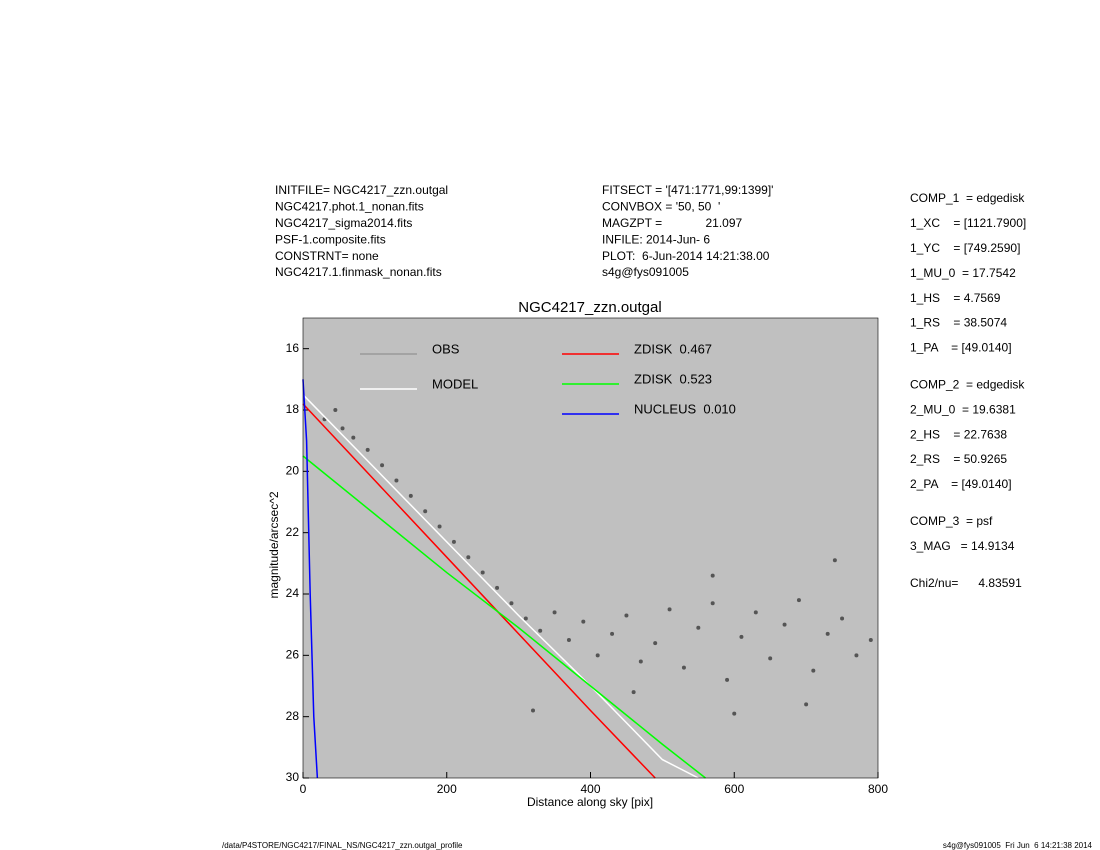 This screenshot has width=1100, height=850. Describe the element at coordinates (673, 378) in the screenshot. I see `legend-label: ZDISK 0.523` at that location.